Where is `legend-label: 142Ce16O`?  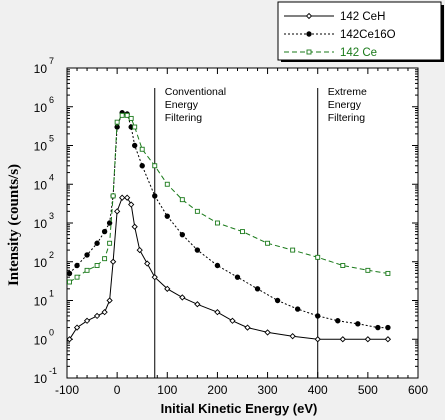 legend-label: 142Ce16O is located at coordinates (368, 35).